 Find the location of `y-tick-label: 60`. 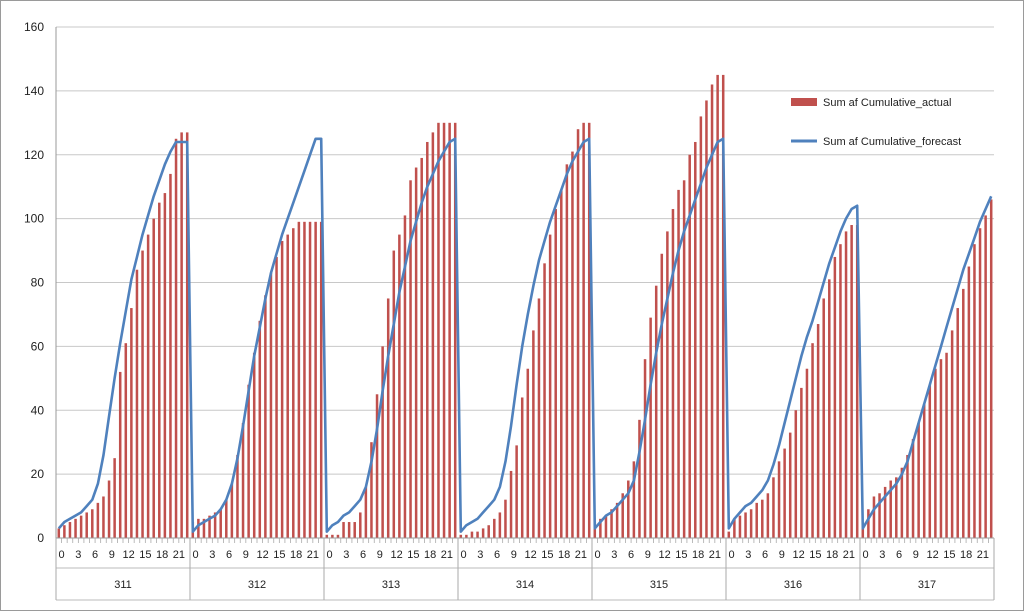

y-tick-label: 60 is located at coordinates (38, 346).